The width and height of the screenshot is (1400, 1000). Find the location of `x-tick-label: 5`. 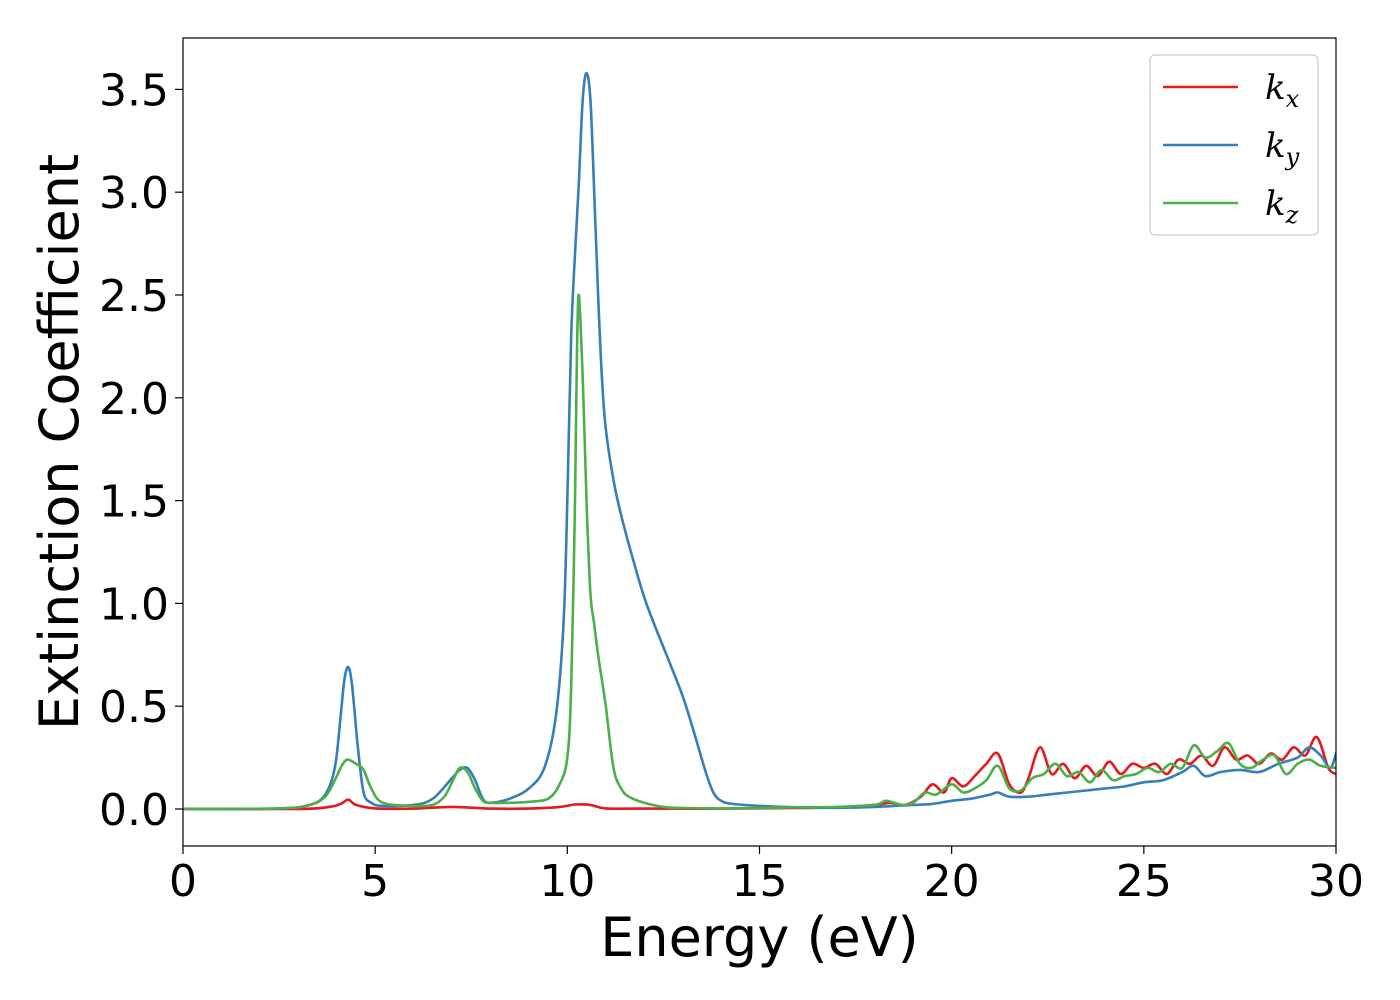

x-tick-label: 5 is located at coordinates (375, 881).